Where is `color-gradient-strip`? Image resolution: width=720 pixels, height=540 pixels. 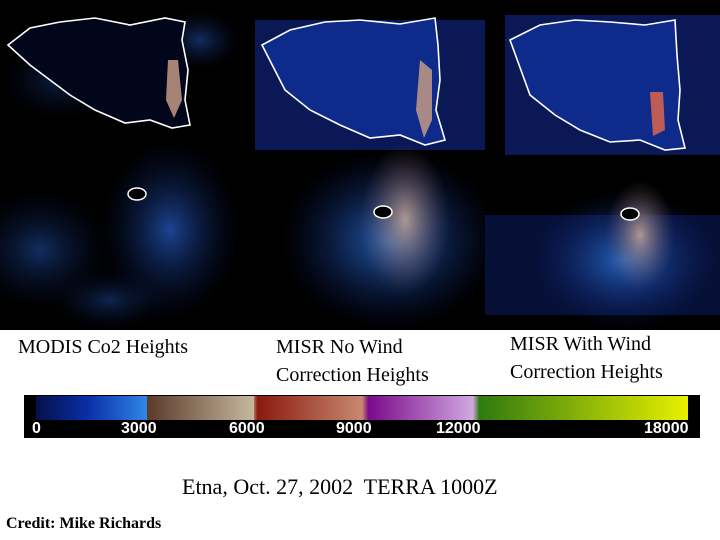 color-gradient-strip is located at coordinates (362, 408).